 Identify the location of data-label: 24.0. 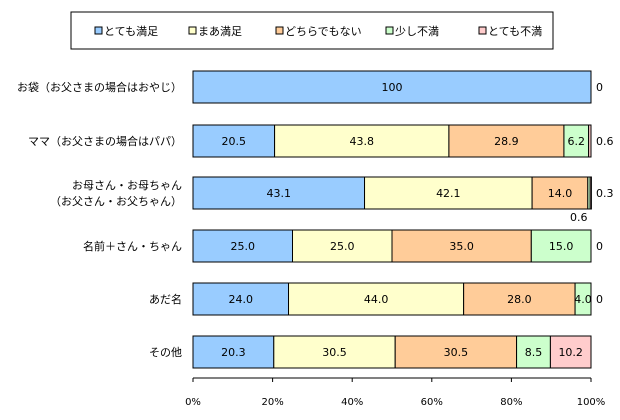
(241, 299).